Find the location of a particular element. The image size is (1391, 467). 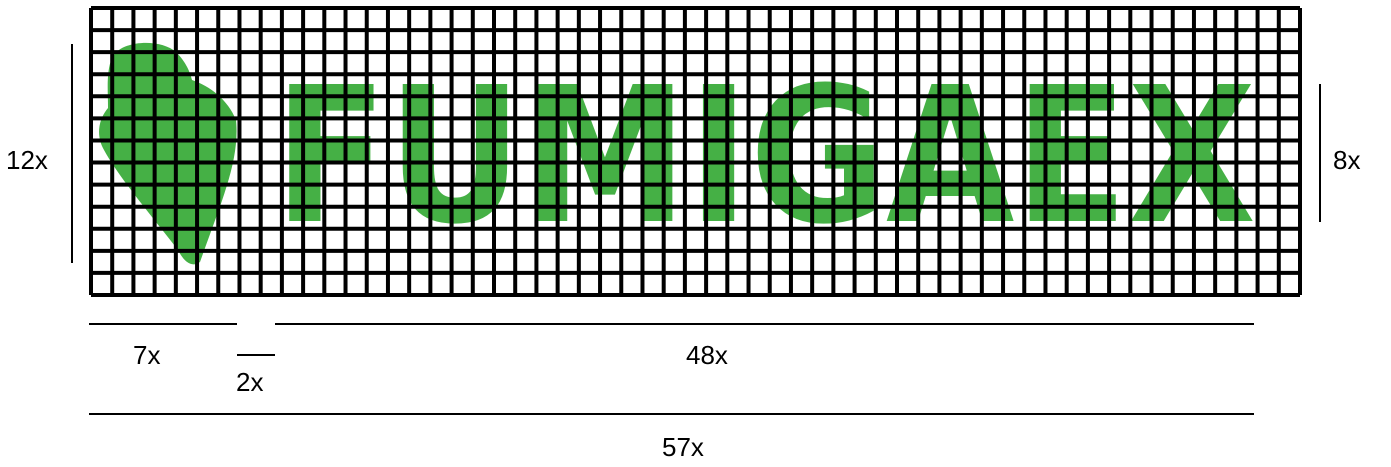

left-height-label: 12x is located at coordinates (27, 160).